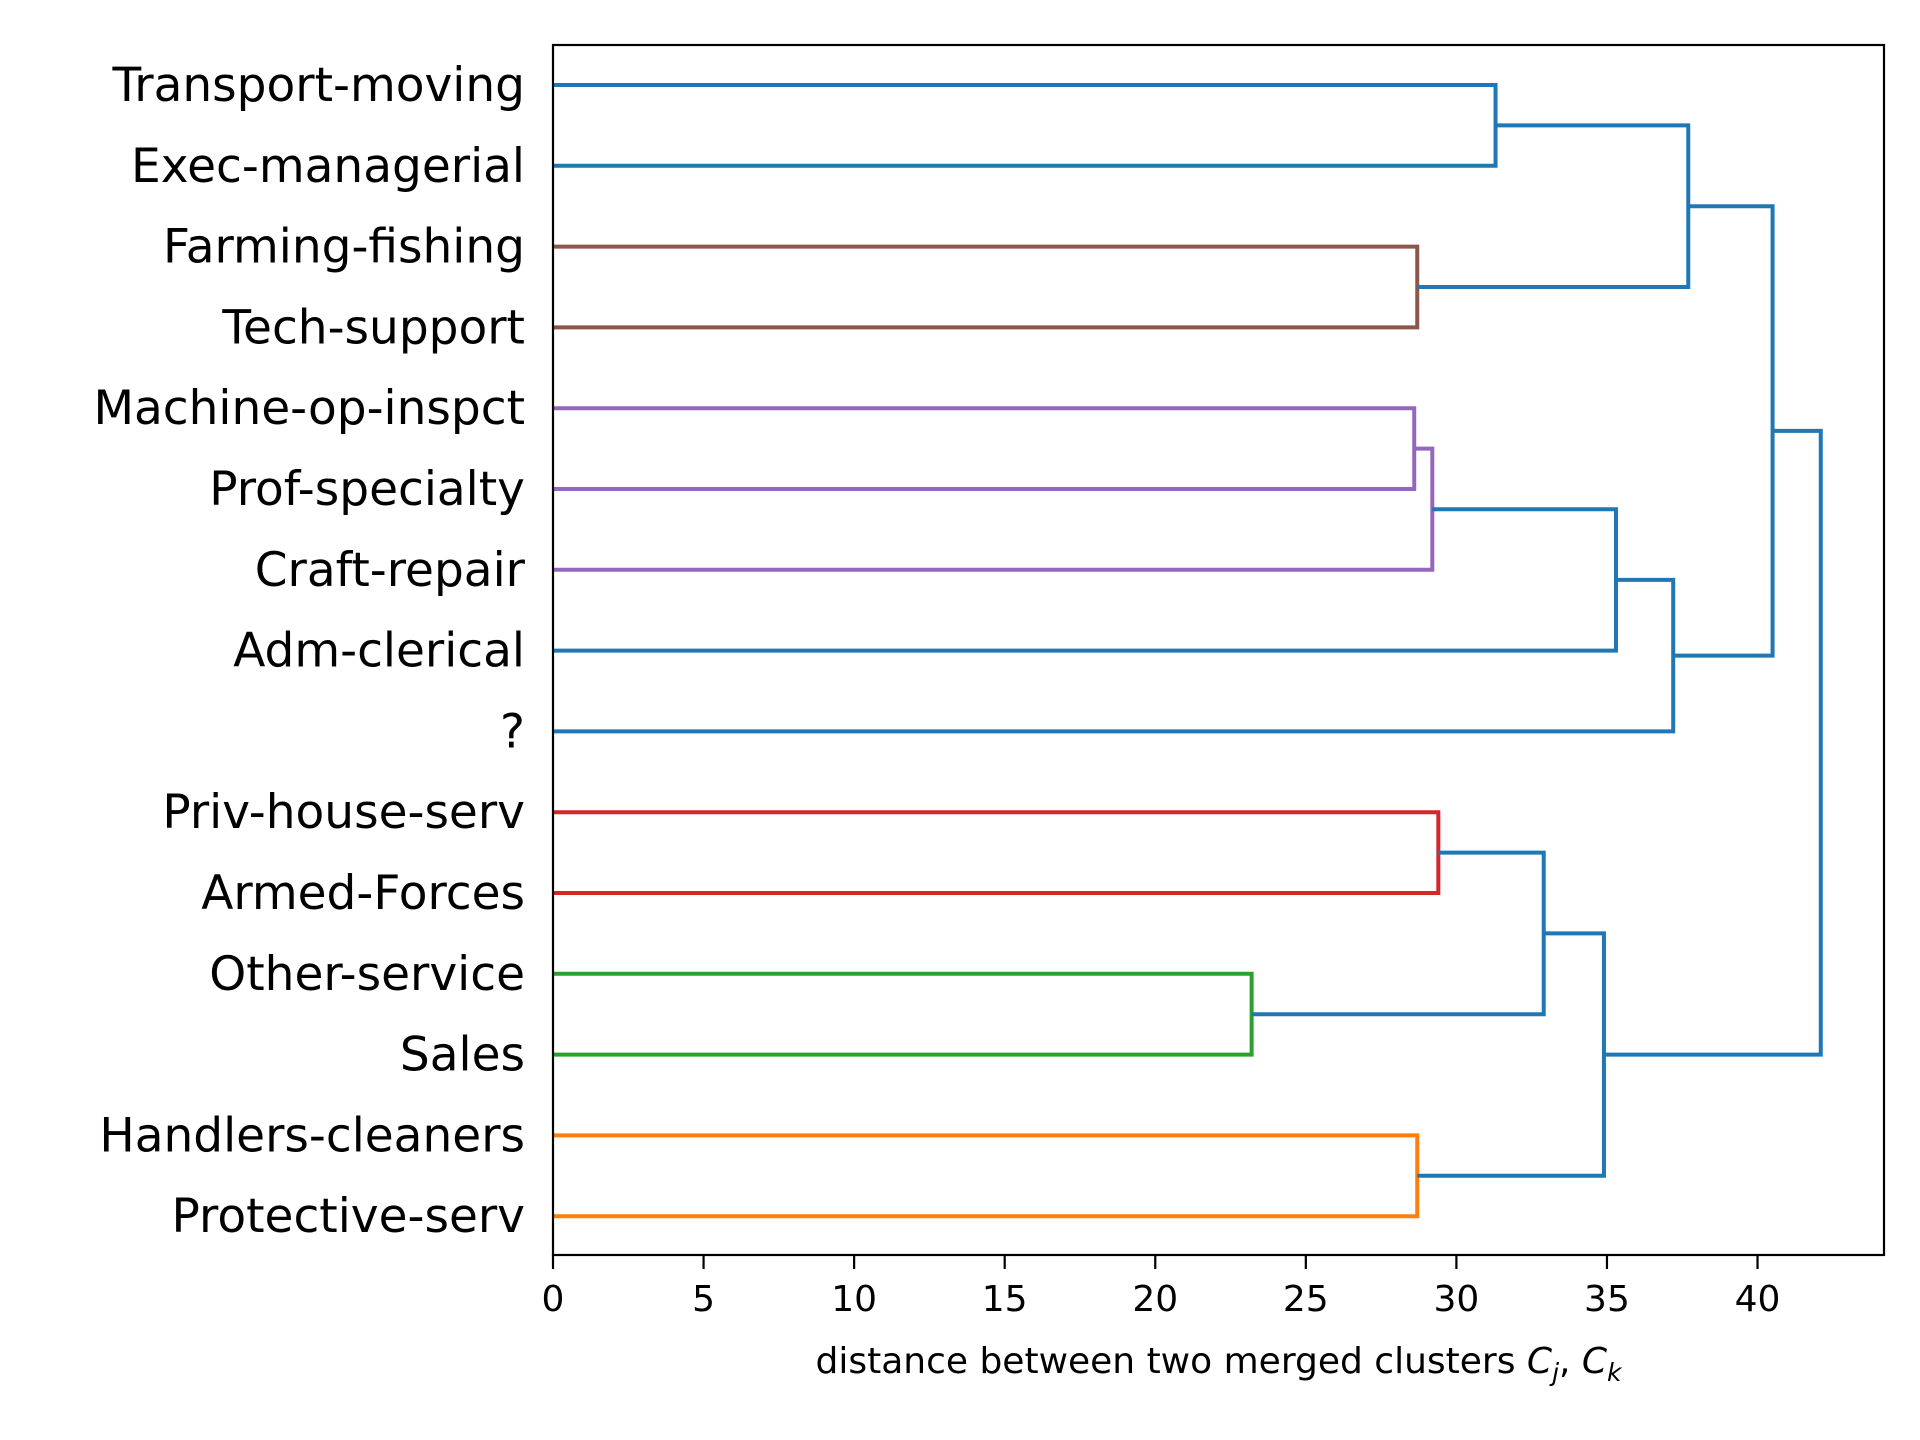 The image size is (1920, 1440). I want to click on leaf-label: Exec-managerial, so click(328, 166).